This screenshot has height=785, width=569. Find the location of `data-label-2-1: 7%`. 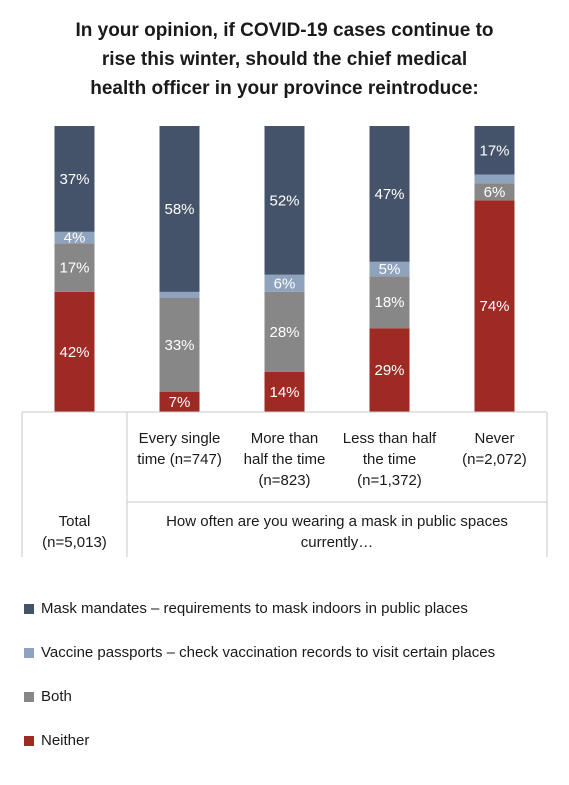

data-label-2-1: 7% is located at coordinates (180, 402).